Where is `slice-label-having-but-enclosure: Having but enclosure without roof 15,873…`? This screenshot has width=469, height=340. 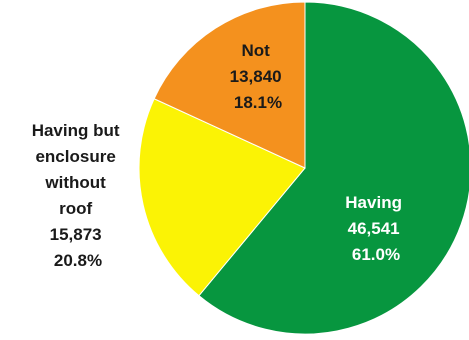
slice-label-having-but-enclosure: Having but enclosure without roof 15,873… is located at coordinates (78, 195).